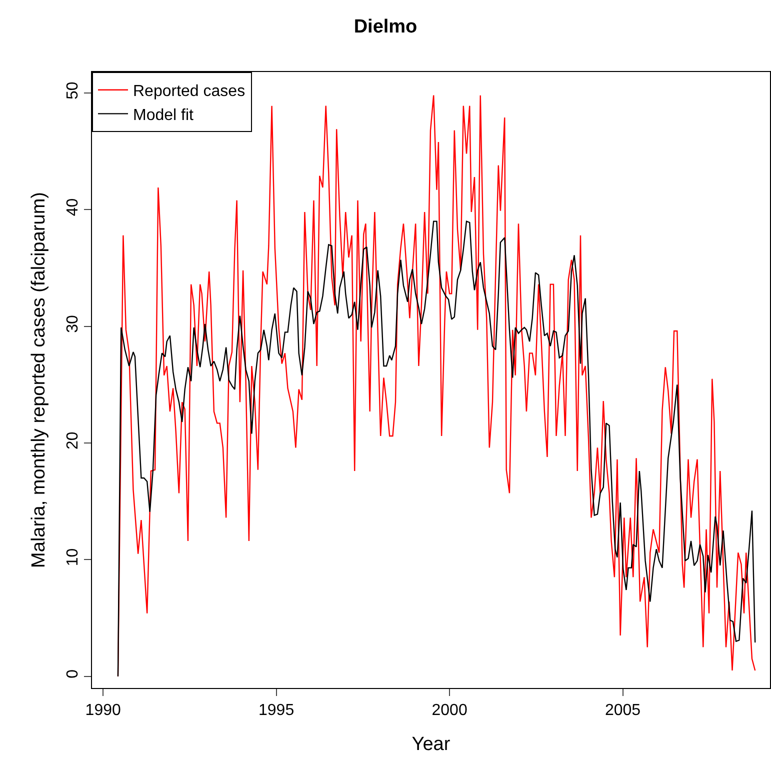 This screenshot has width=771, height=772. Describe the element at coordinates (103, 711) in the screenshot. I see `x-tick-label: 1990` at that location.